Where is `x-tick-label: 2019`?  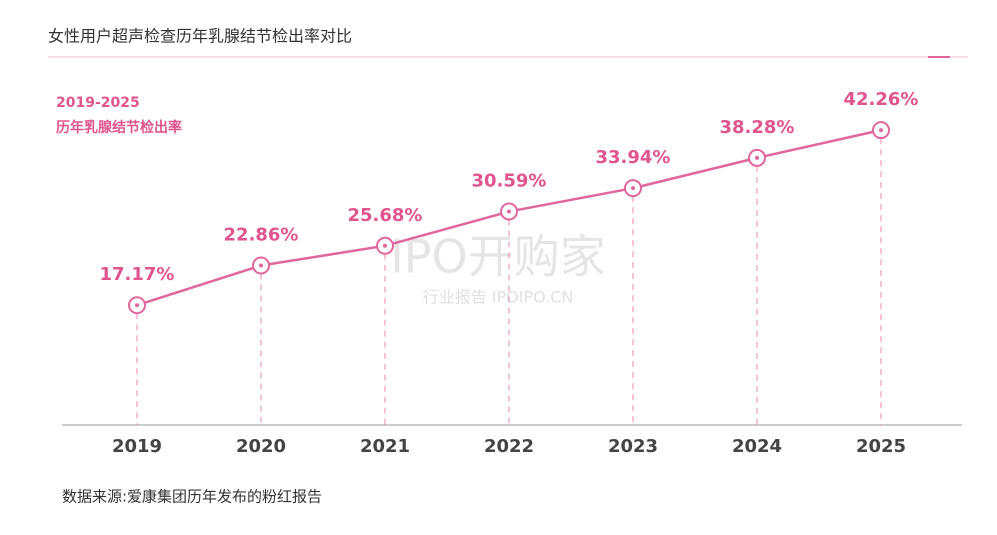
x-tick-label: 2019 is located at coordinates (137, 446).